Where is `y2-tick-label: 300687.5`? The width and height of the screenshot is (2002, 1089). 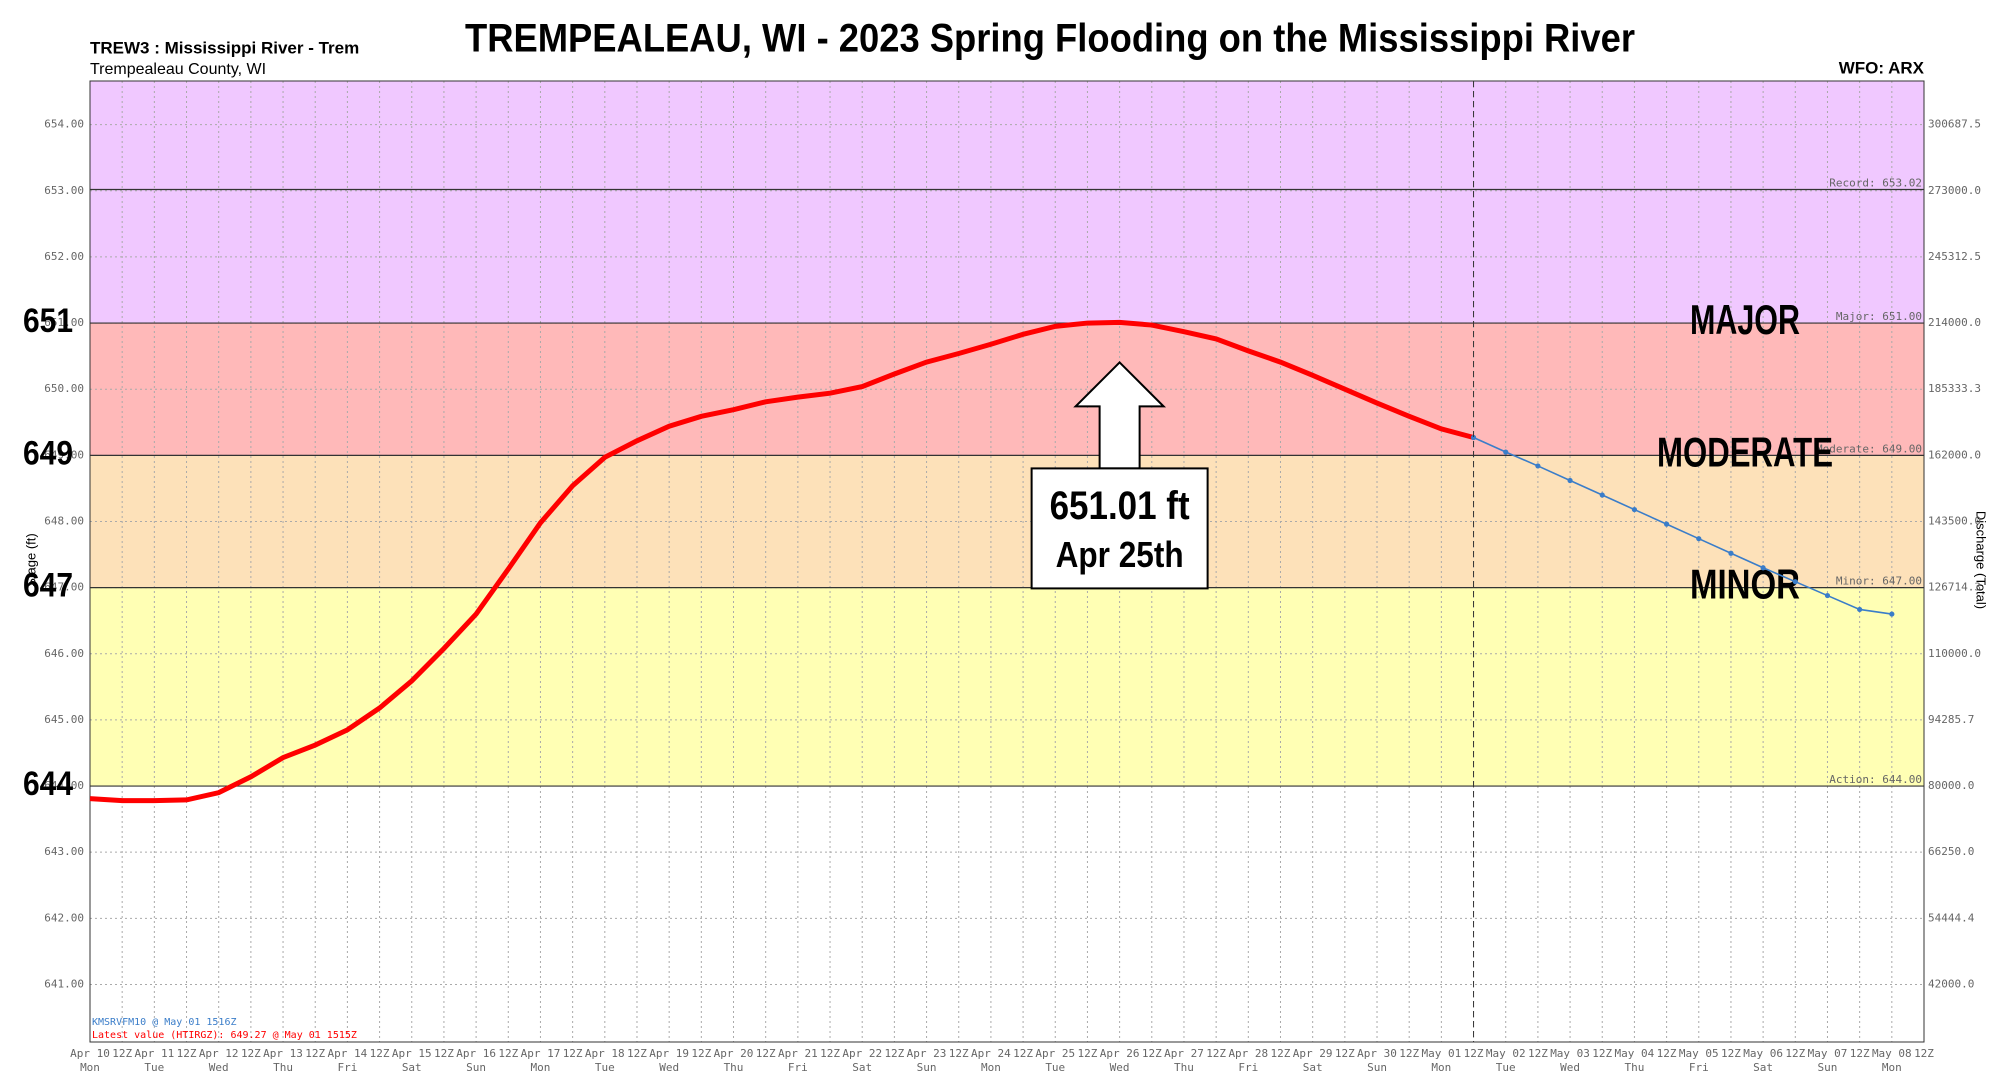 y2-tick-label: 300687.5 is located at coordinates (1954, 124).